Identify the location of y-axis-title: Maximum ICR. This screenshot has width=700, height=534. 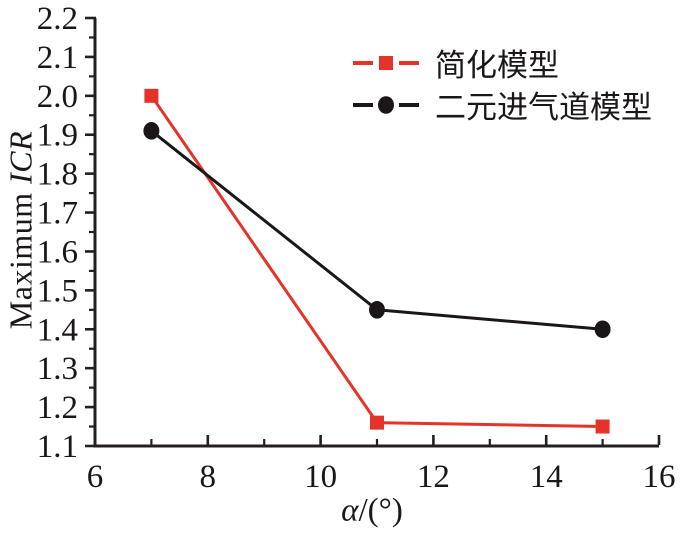
(21, 230).